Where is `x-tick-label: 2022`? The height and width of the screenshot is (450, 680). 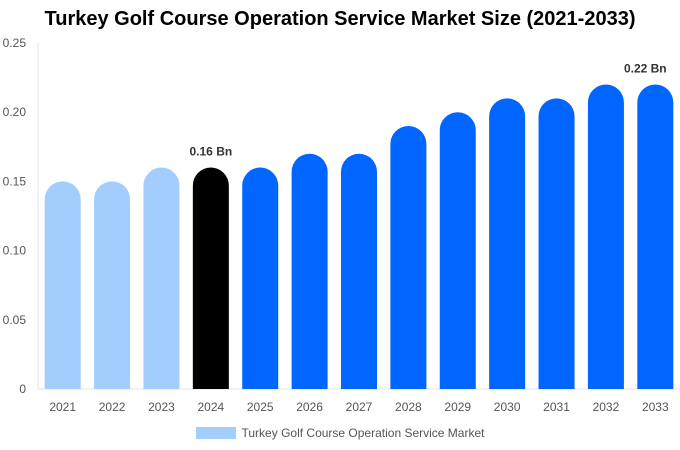
x-tick-label: 2022 is located at coordinates (112, 407).